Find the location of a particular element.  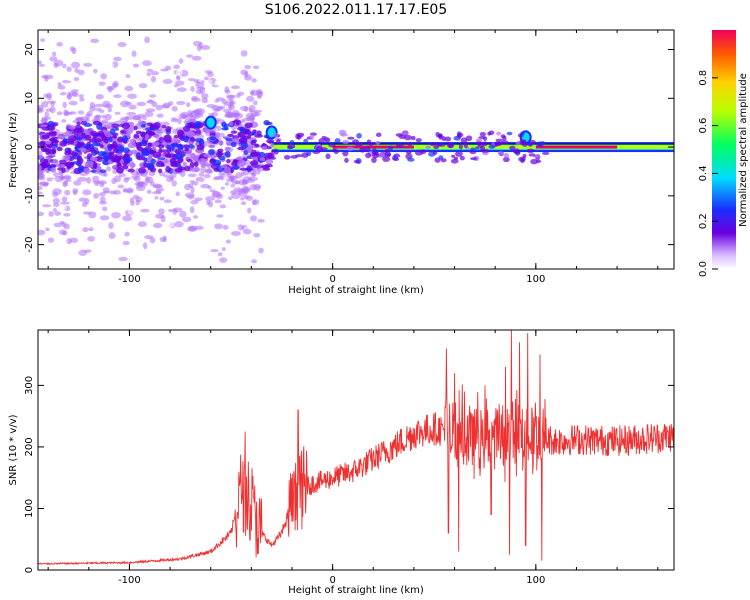

colorbar-tick-label: 0.6 is located at coordinates (703, 126).